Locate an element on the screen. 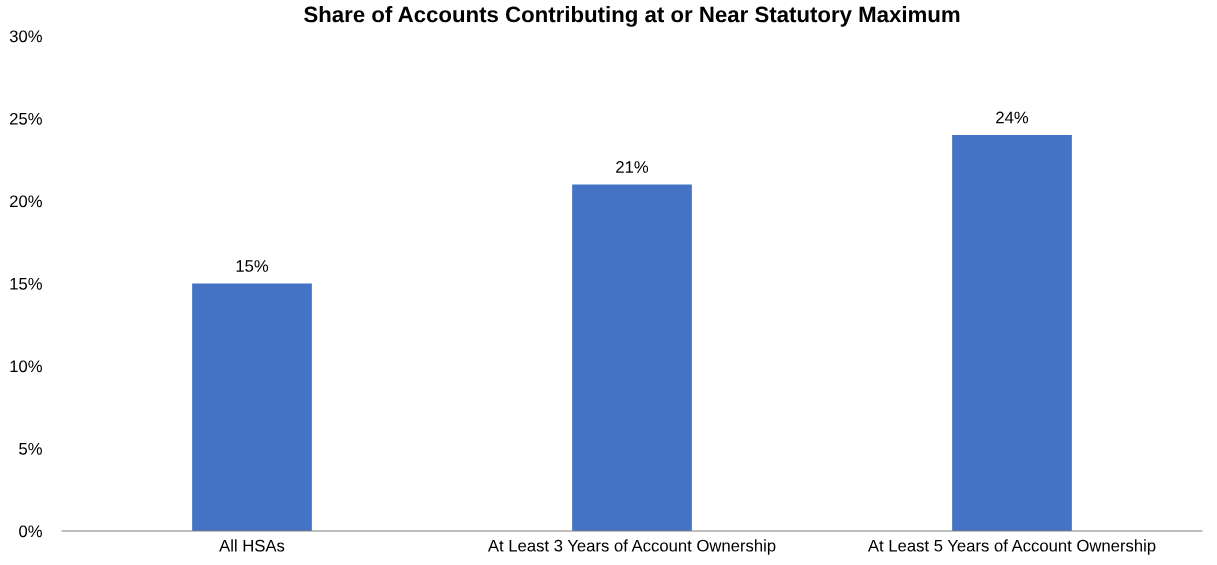 This screenshot has height=565, width=1217. y-tick-label: 15% is located at coordinates (26, 283).